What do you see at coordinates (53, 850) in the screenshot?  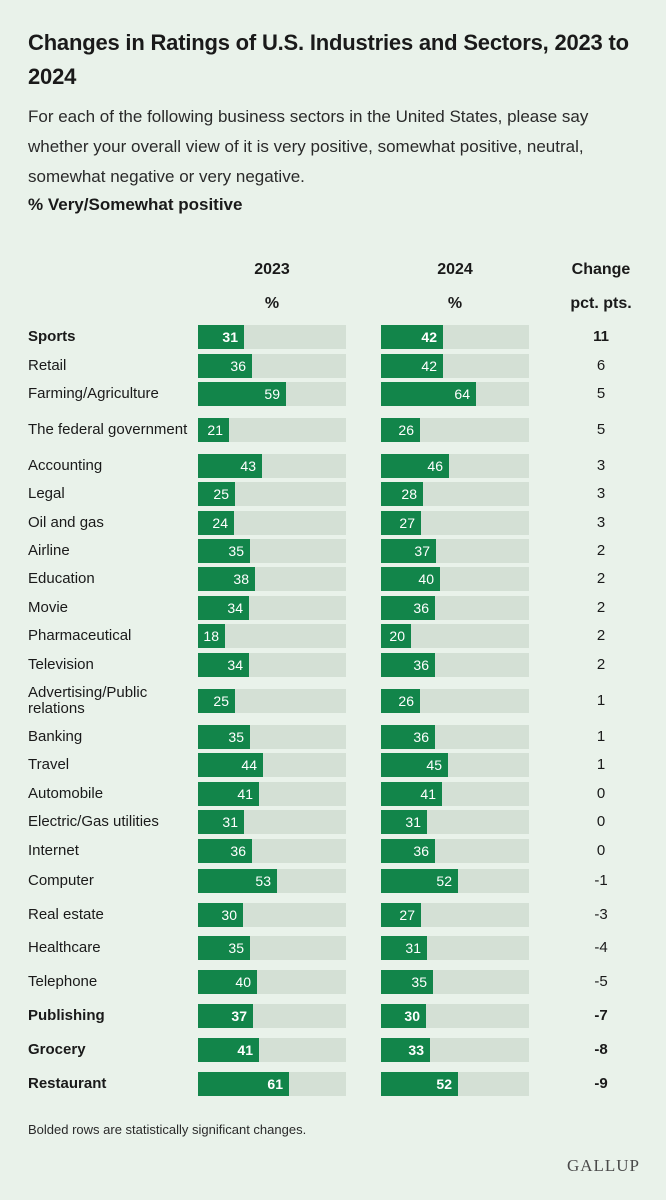 I see `category-label: Internet` at bounding box center [53, 850].